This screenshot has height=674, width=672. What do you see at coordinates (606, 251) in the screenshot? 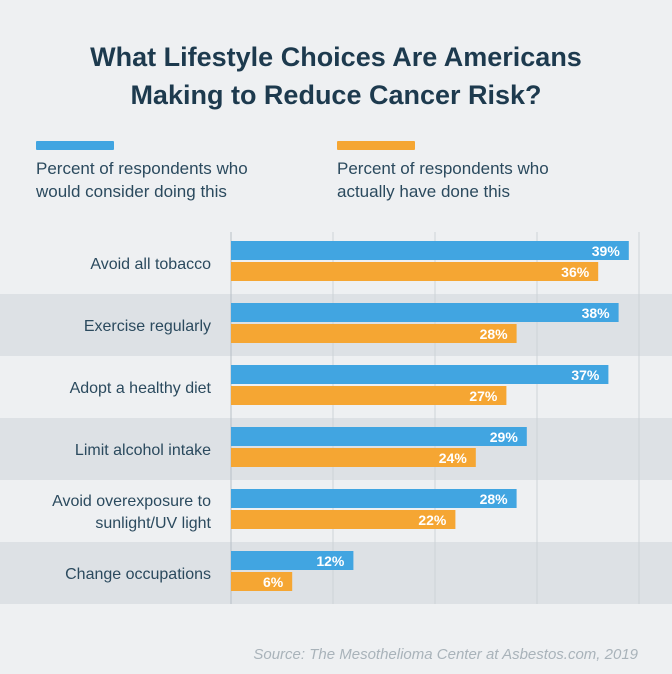
I see `data-label-consider: 39%` at bounding box center [606, 251].